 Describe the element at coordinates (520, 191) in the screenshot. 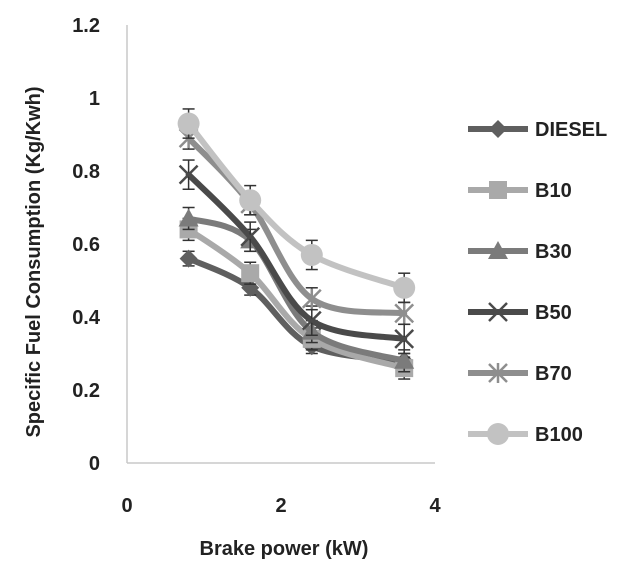

I see `legend-item: B10` at that location.